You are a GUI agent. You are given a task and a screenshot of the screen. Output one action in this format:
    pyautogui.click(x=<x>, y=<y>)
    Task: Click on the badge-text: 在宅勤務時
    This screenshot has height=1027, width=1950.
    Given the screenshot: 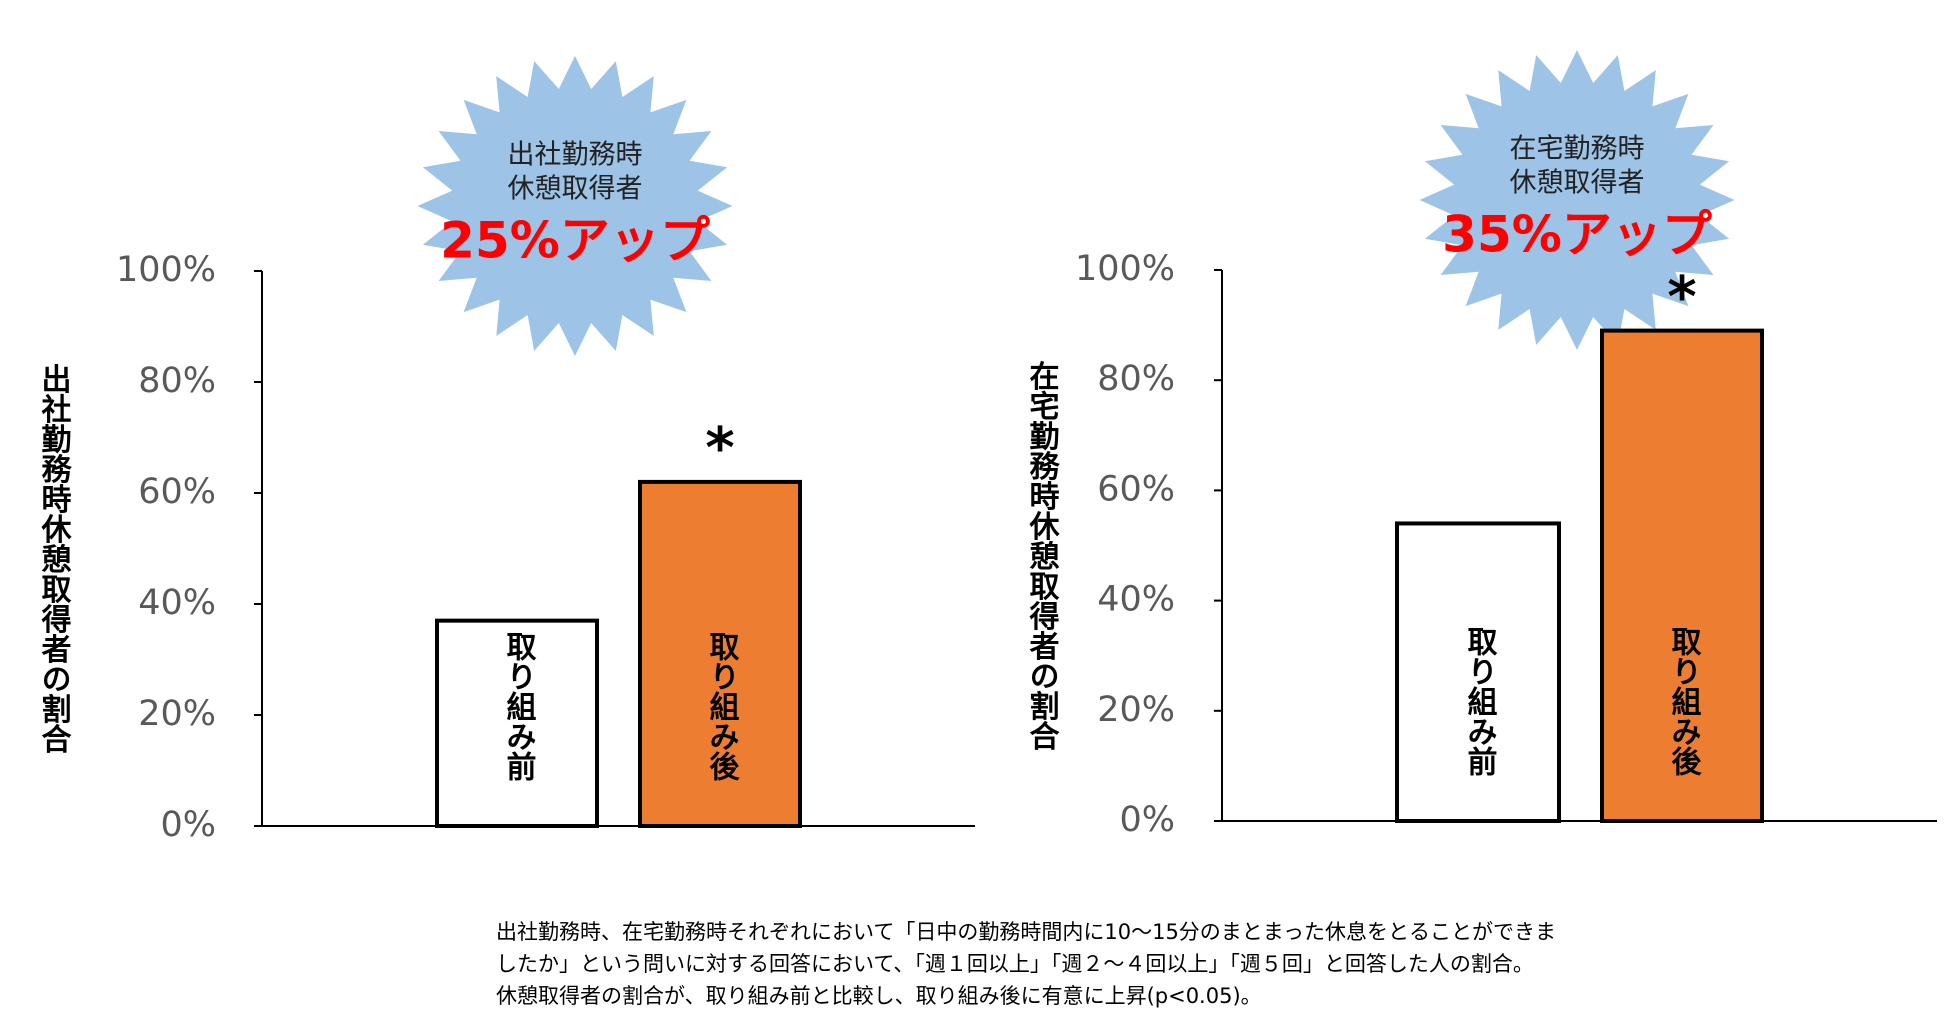 What is the action you would take?
    pyautogui.click(x=1577, y=149)
    